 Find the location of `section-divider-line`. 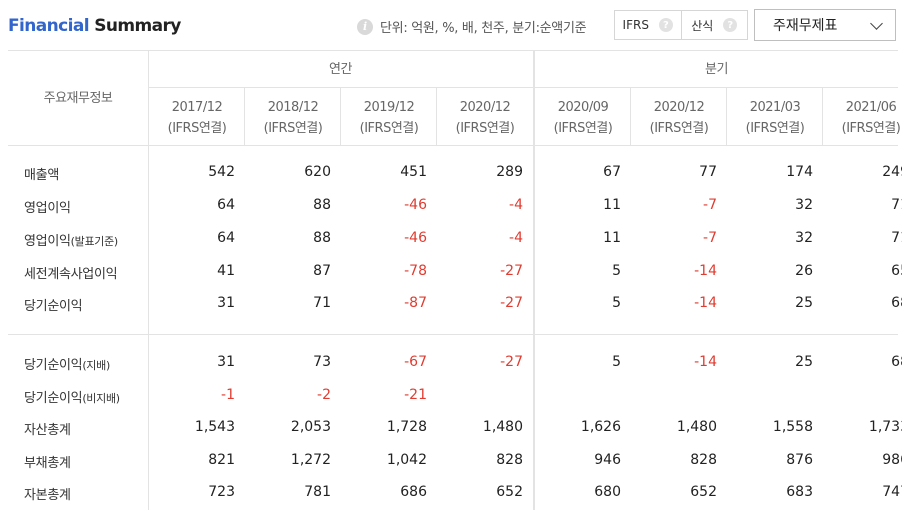

section-divider-line is located at coordinates (453, 334).